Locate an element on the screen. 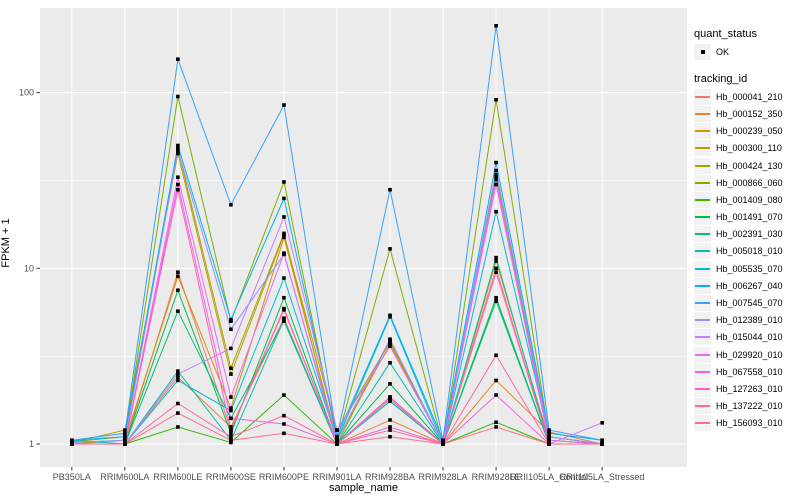 The height and width of the screenshot is (500, 800). point-marker-icon is located at coordinates (702, 51).